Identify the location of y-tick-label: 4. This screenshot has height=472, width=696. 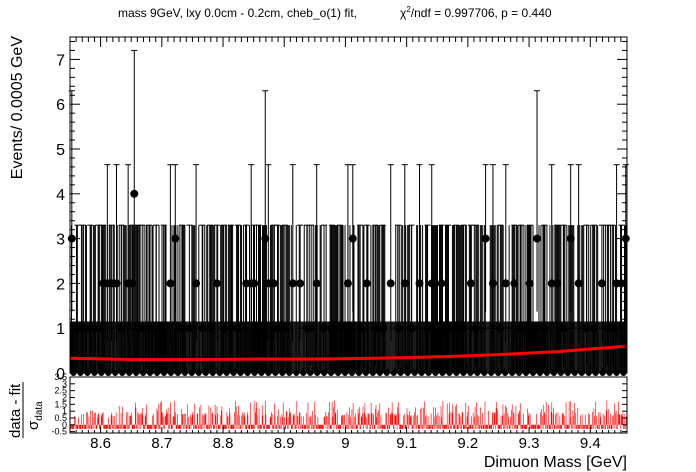
(60, 195).